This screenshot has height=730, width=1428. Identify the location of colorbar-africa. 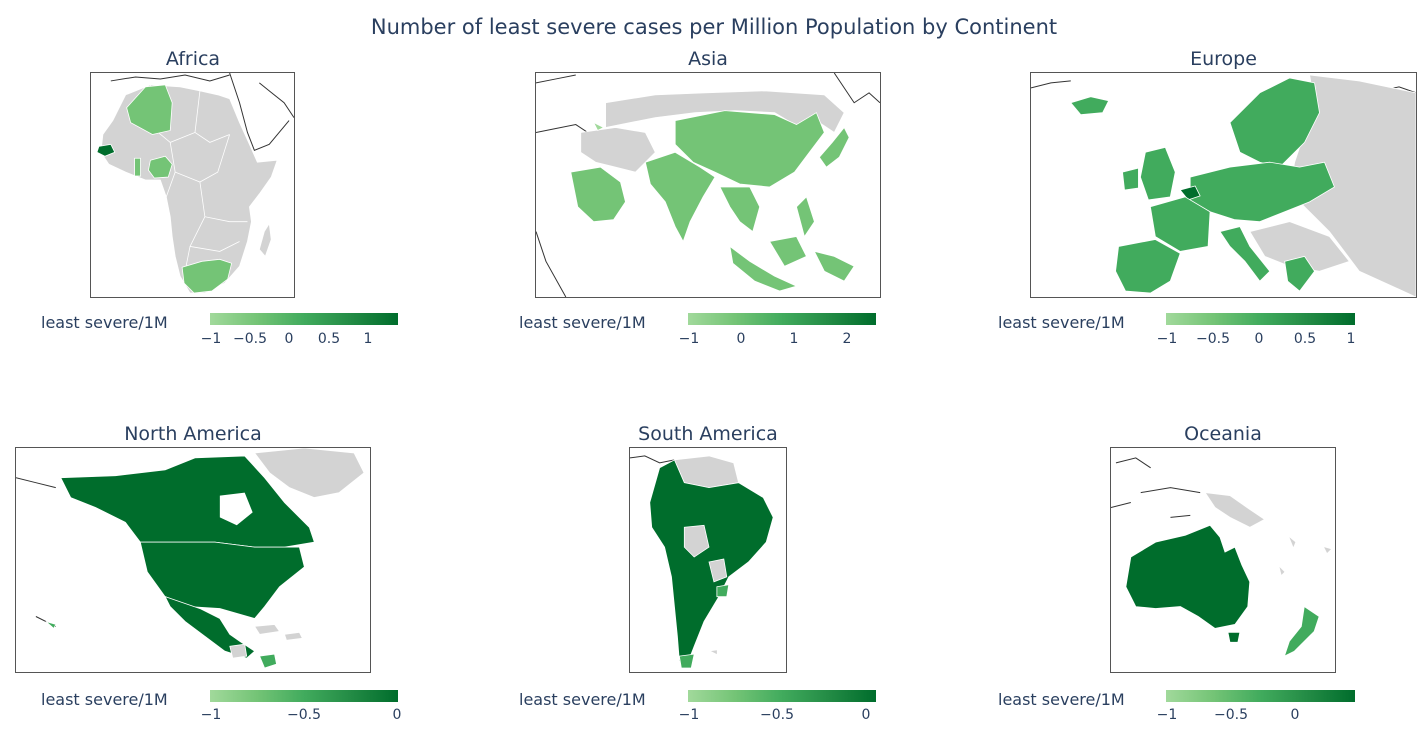
(304, 319).